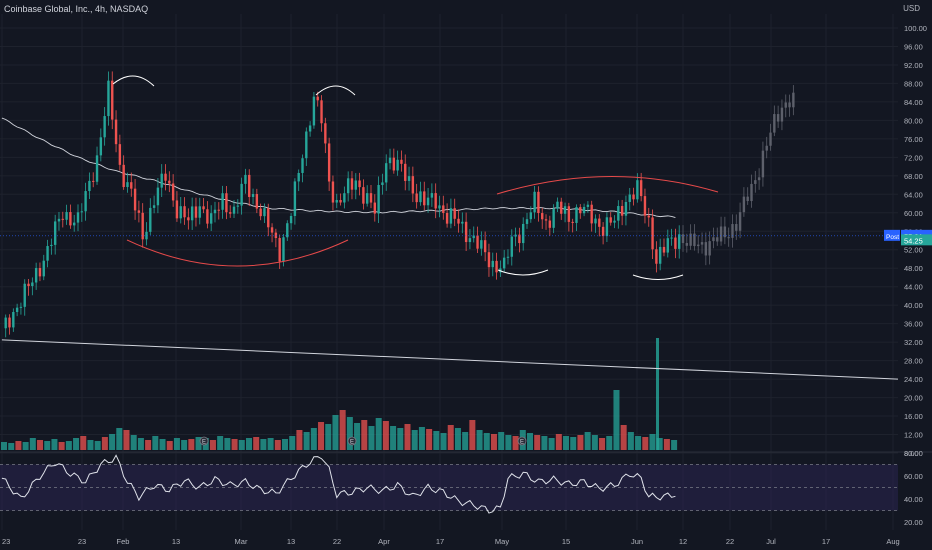  Describe the element at coordinates (913, 120) in the screenshot. I see `price-tick-label: 80.00` at that location.